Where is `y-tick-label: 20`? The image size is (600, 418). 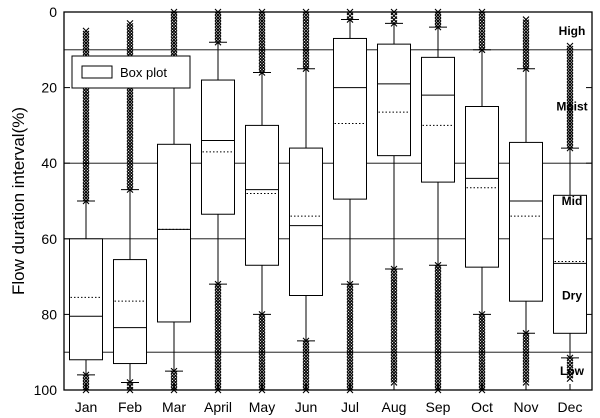 y-tick-label: 20 is located at coordinates (49, 88).